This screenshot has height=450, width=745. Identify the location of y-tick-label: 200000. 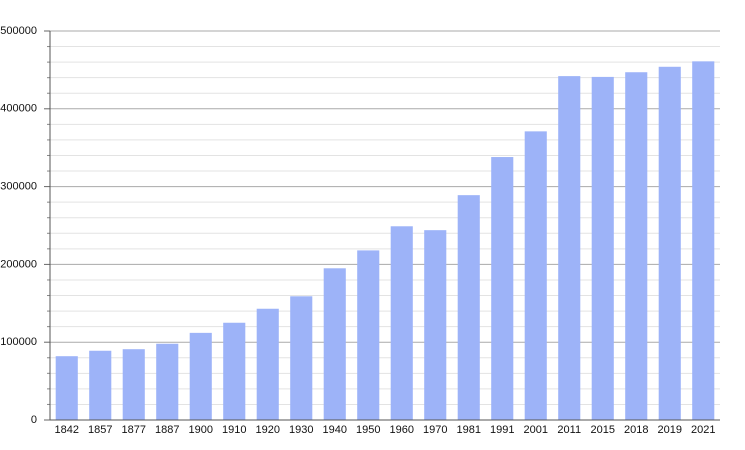
(18, 264).